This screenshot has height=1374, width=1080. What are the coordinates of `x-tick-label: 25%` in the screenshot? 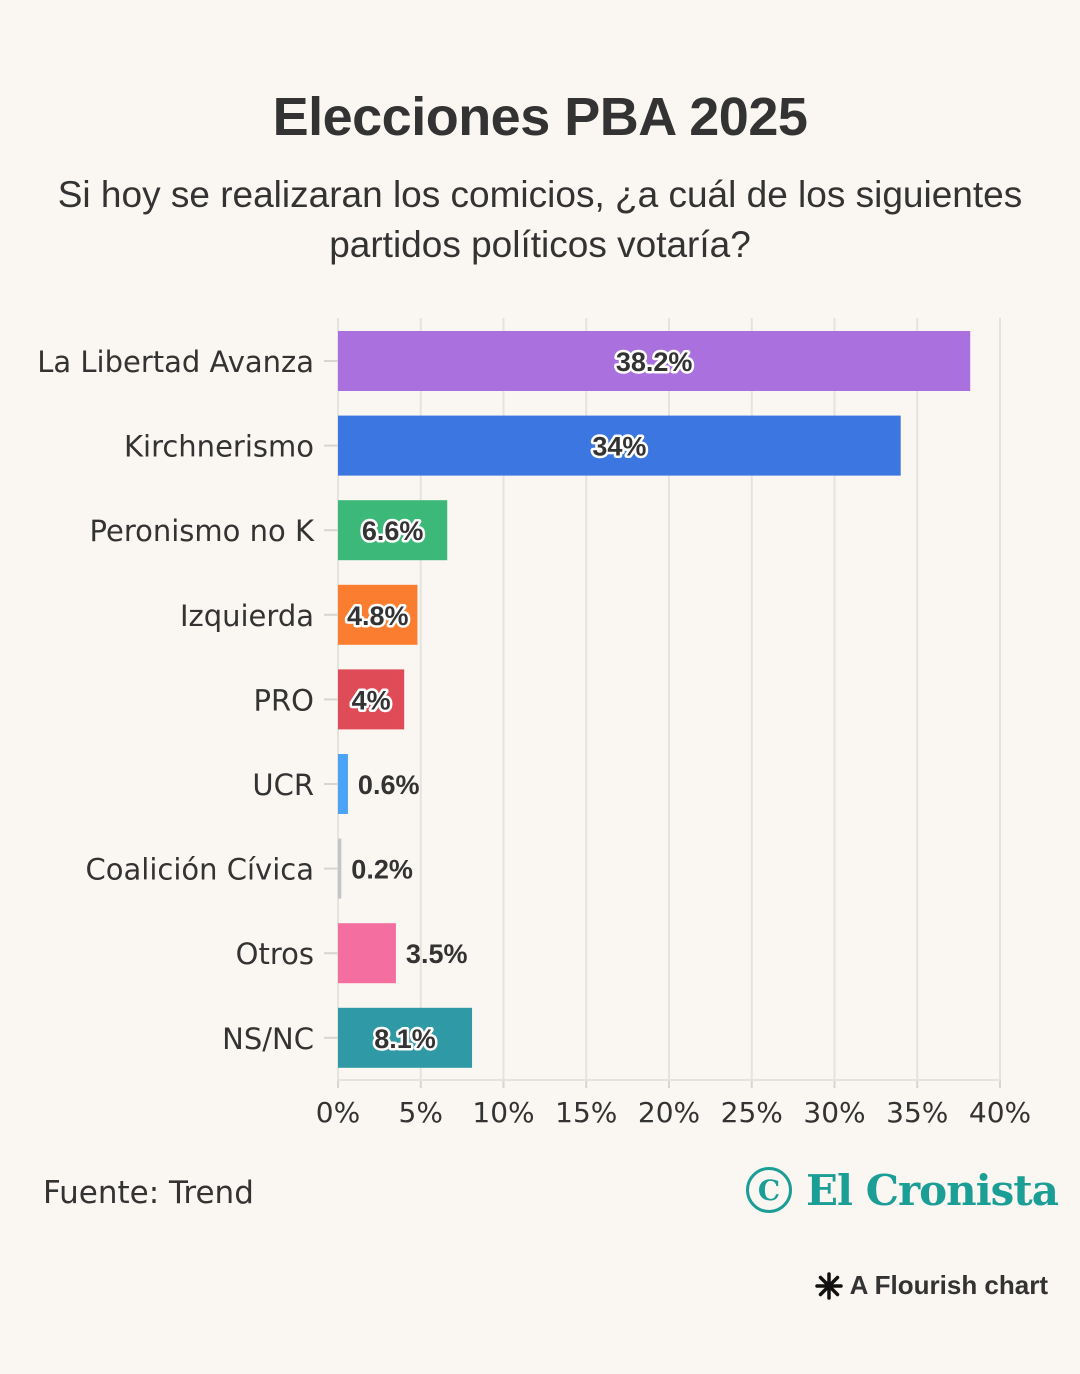 It's located at (752, 1112).